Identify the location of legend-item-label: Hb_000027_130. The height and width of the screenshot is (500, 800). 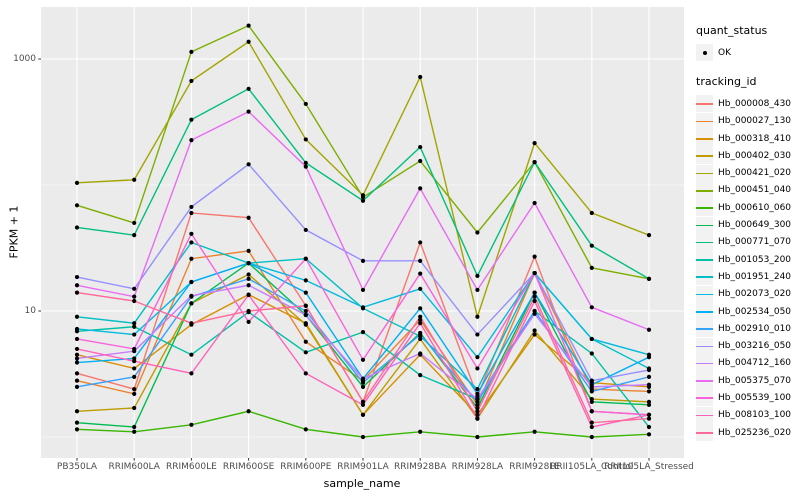
(755, 121).